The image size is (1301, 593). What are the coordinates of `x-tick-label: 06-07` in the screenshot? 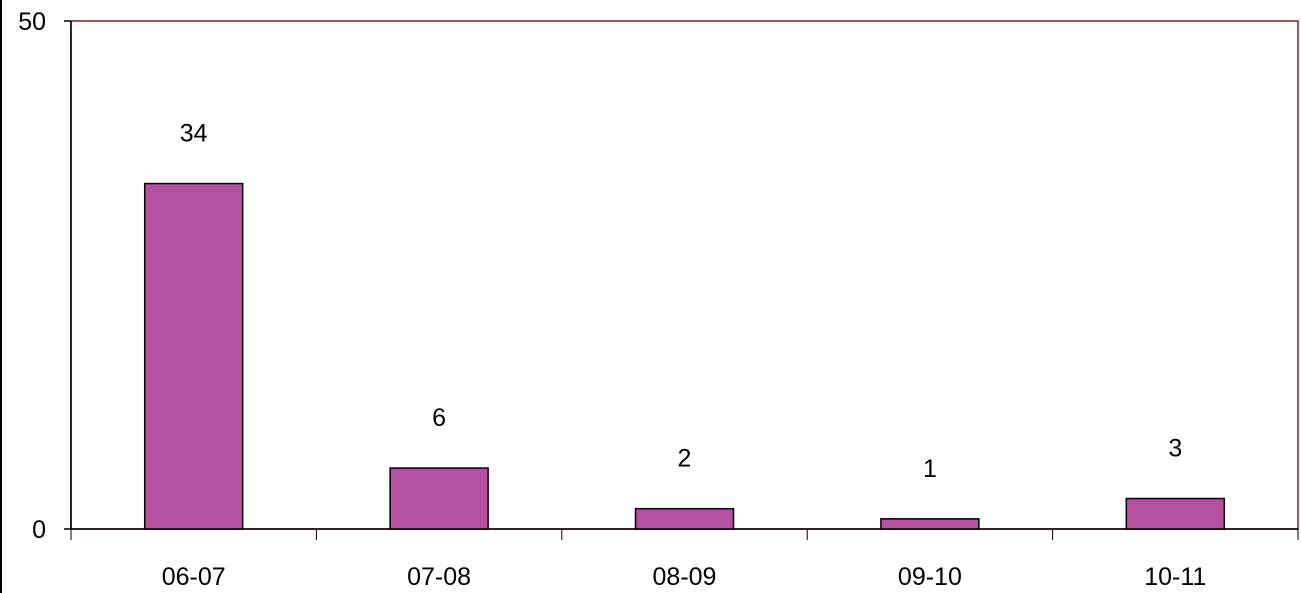 It's located at (194, 577).